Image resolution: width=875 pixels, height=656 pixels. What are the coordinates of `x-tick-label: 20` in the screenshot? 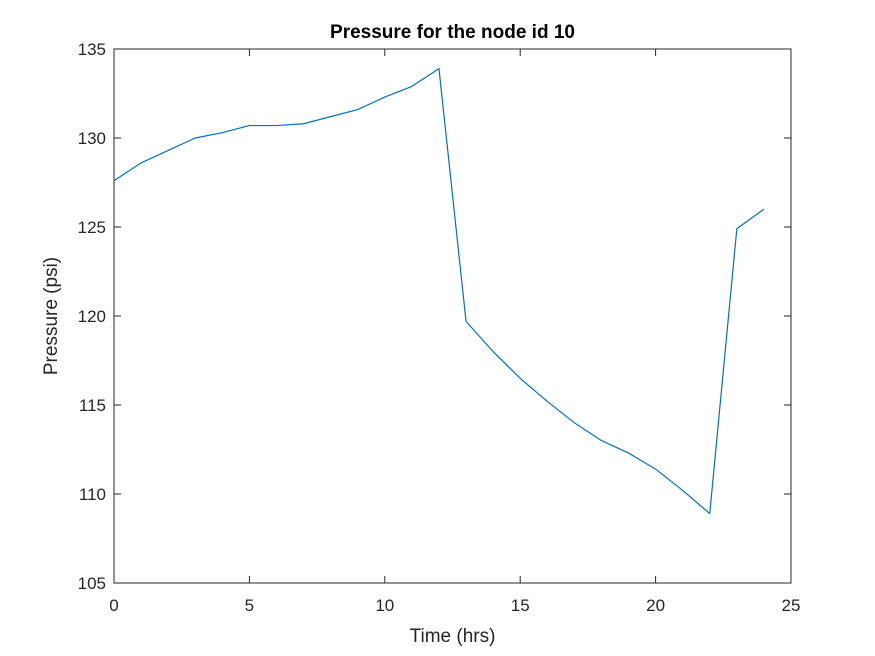 It's located at (655, 605).